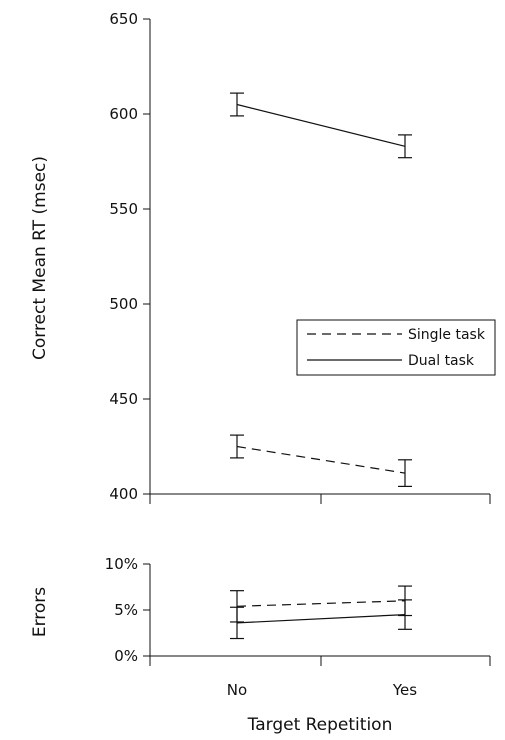 The image size is (505, 740). I want to click on x-axis-title: Target Repetition, so click(320, 725).